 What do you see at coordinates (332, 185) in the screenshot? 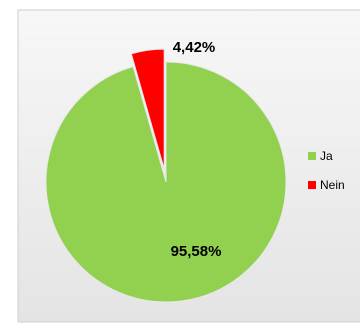
I see `legend-label-nein: Nein` at bounding box center [332, 185].